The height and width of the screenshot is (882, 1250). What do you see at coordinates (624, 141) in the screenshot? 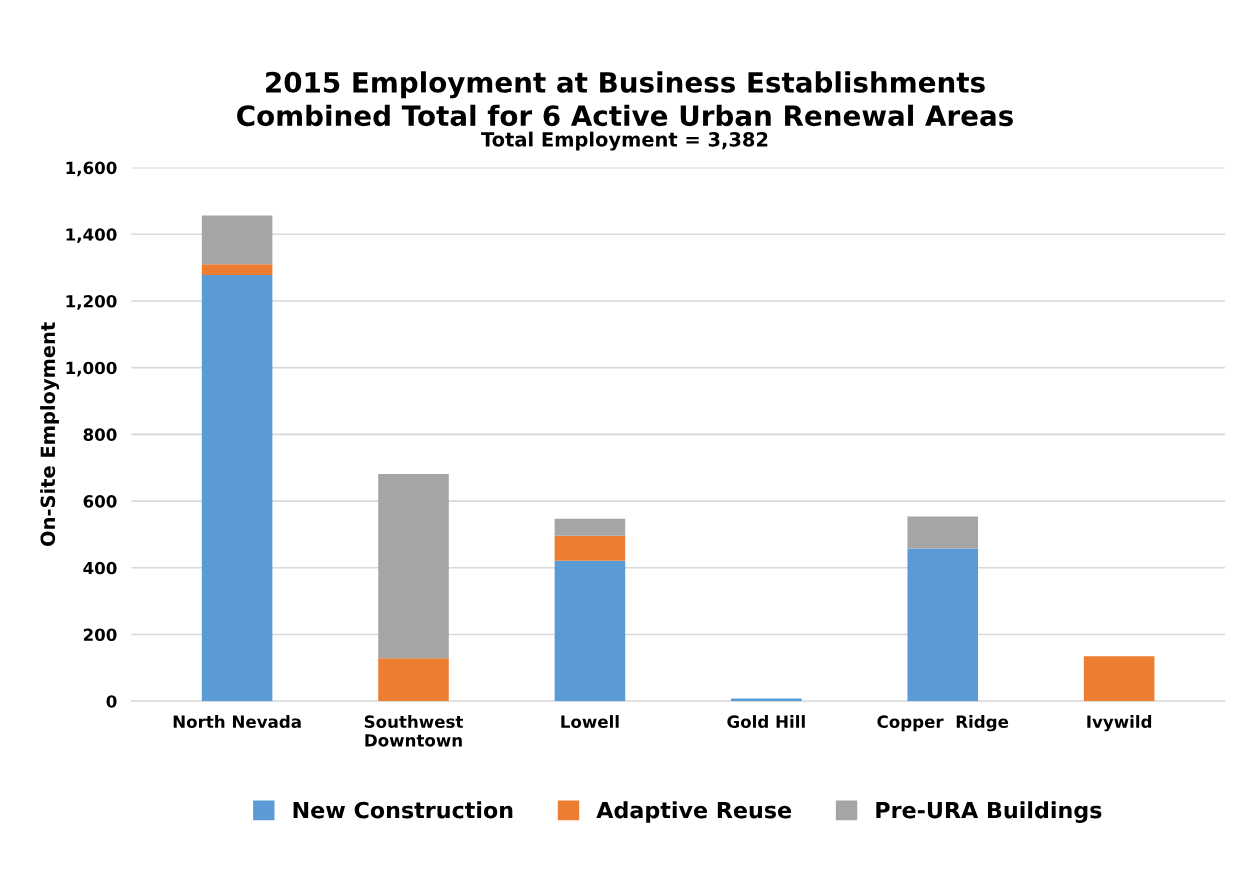
I see `chart-subtitle: Total Employment = 3,382` at bounding box center [624, 141].